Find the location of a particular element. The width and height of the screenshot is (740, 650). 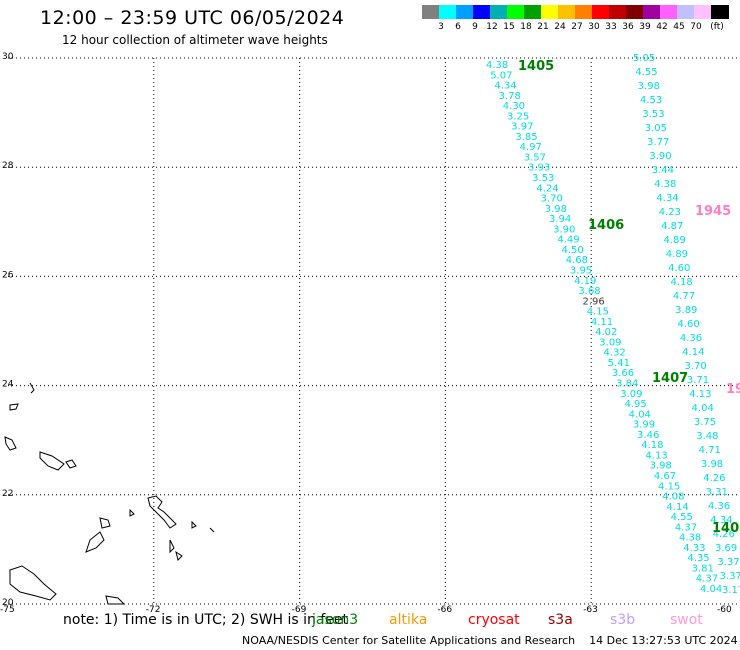

wave-height-label: 4.50 is located at coordinates (573, 250).